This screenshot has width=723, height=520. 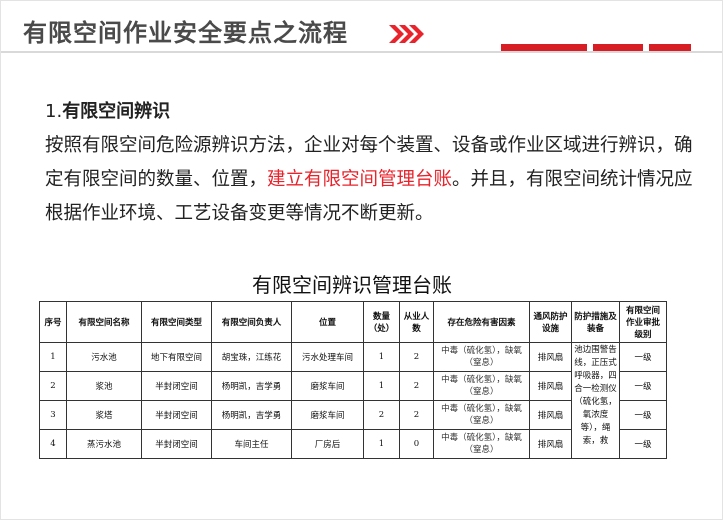 What do you see at coordinates (369, 196) in the screenshot?
I see `text: 。并且，有限空间统计情况应根据作业环境、工艺设备变更等情况不断更新。` at bounding box center [369, 196].